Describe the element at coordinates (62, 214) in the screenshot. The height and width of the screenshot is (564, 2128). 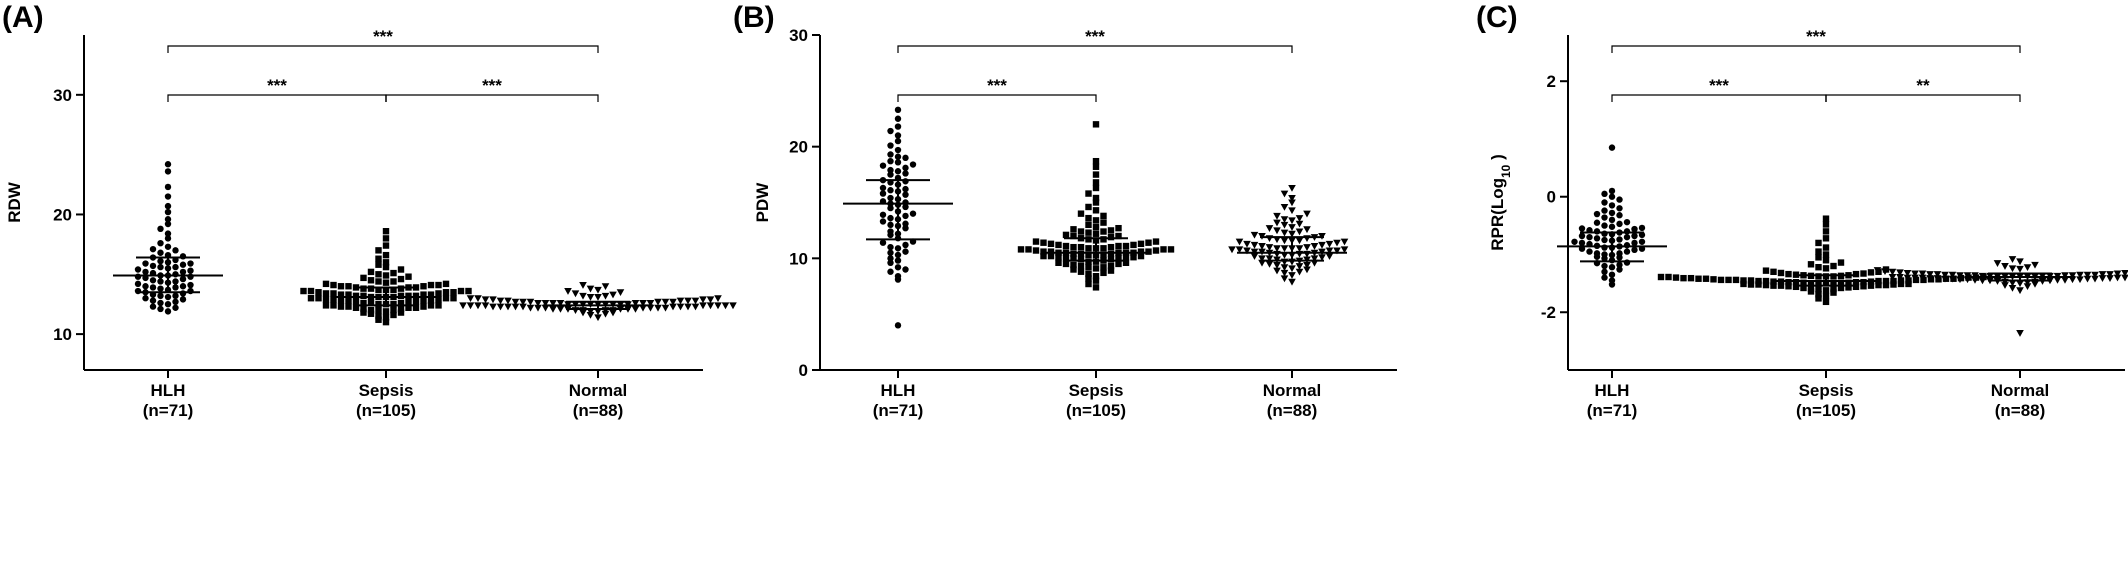
I see `y-tick-label: 20` at that location.